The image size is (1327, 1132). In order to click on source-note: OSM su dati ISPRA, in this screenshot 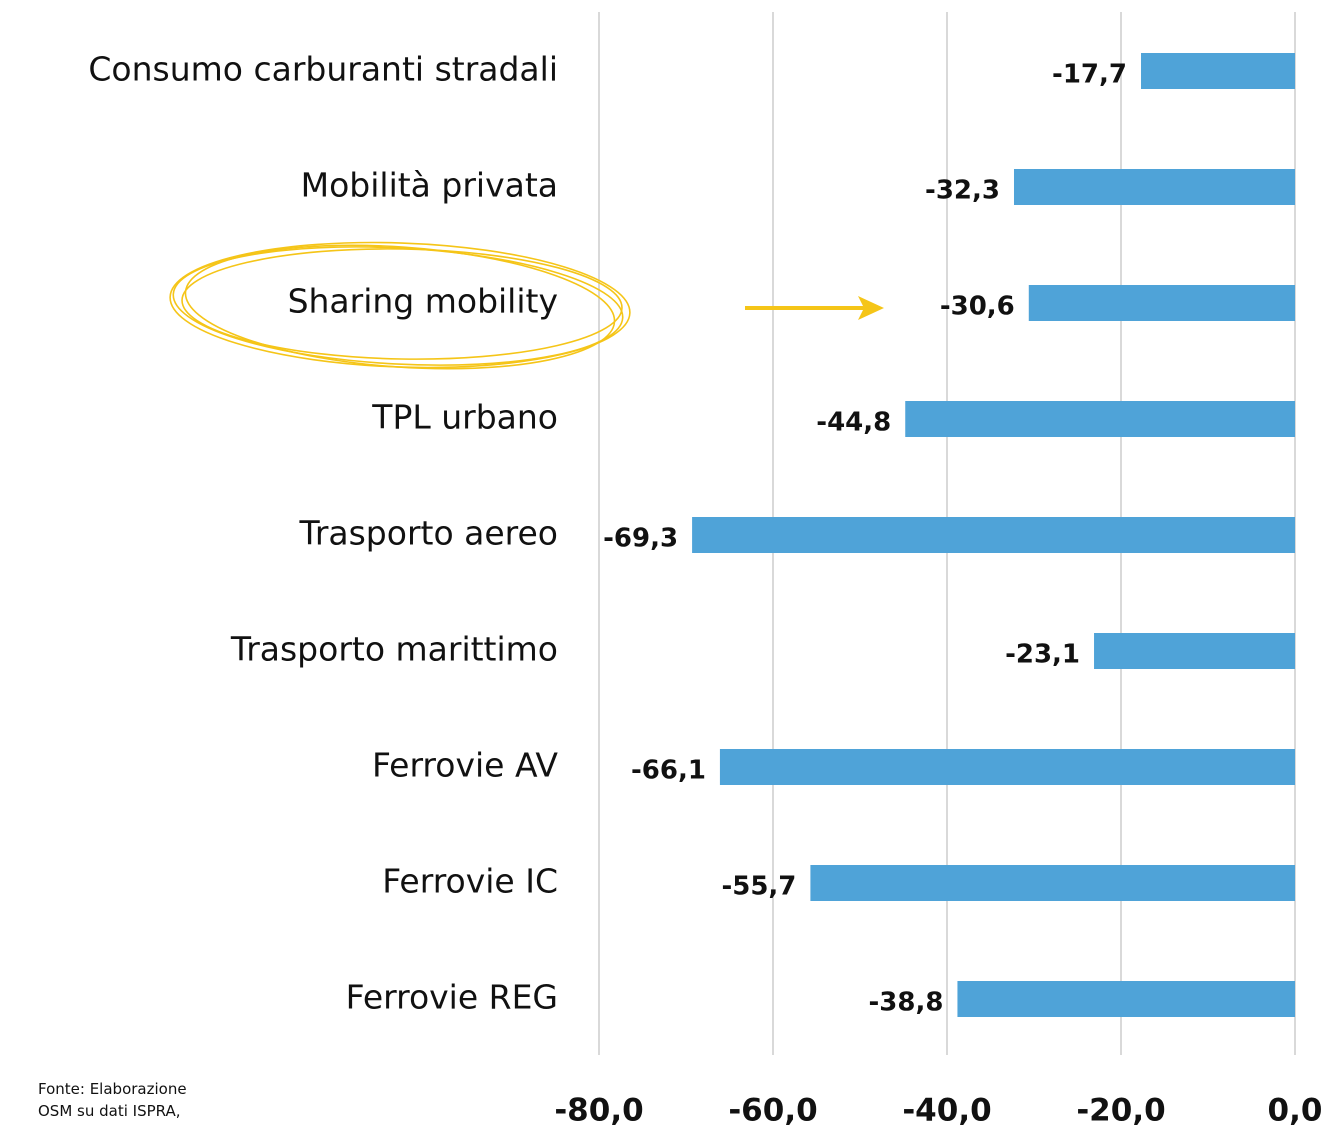, I will do `click(109, 1111)`.